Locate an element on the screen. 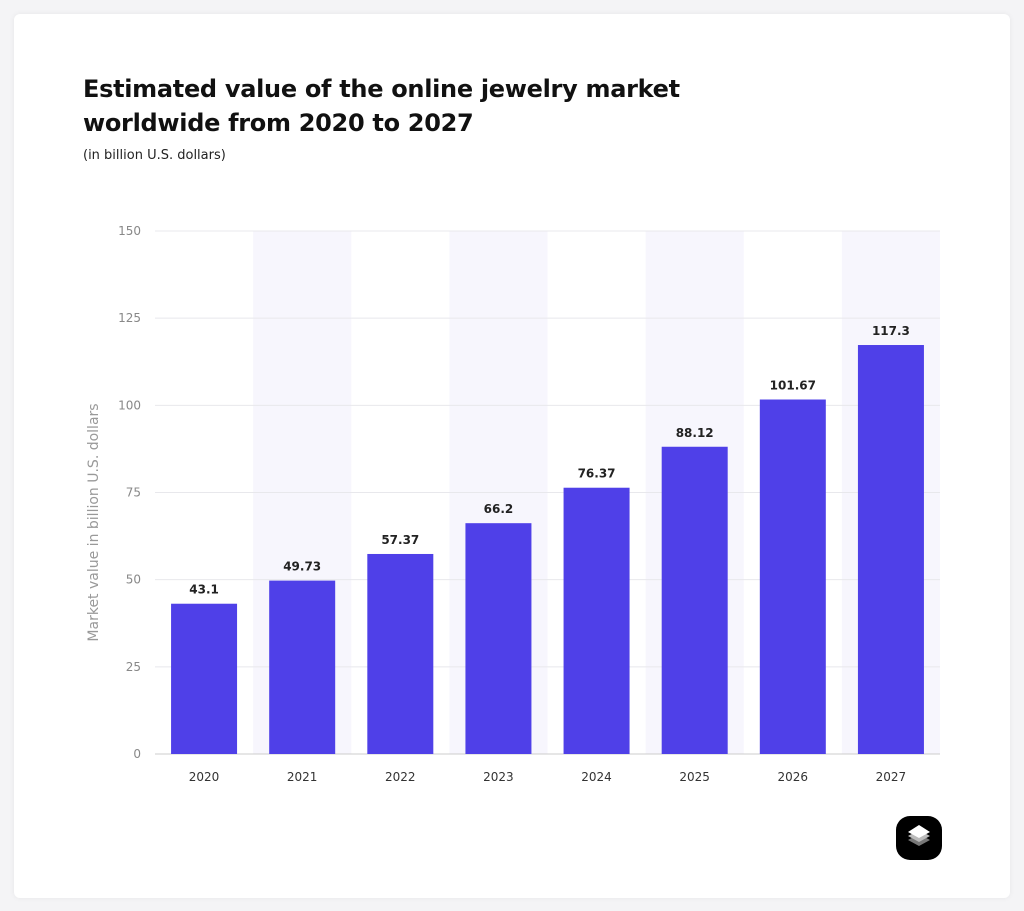 This screenshot has width=1024, height=911. data-label: 88.12 is located at coordinates (695, 433).